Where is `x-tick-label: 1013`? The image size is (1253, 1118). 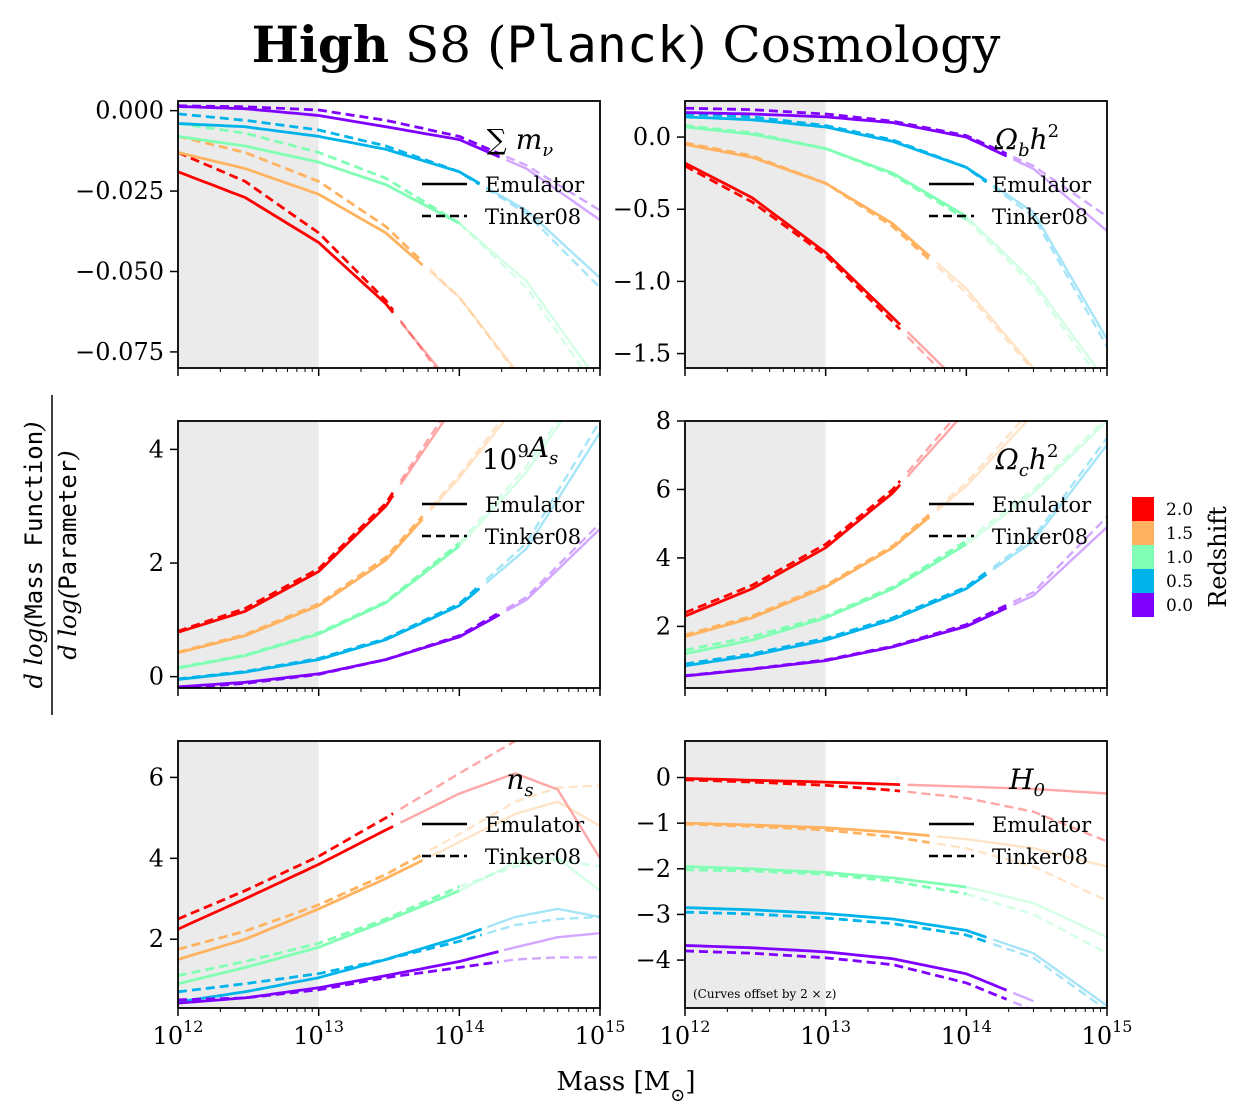
x-tick-label: 1013 is located at coordinates (825, 1033).